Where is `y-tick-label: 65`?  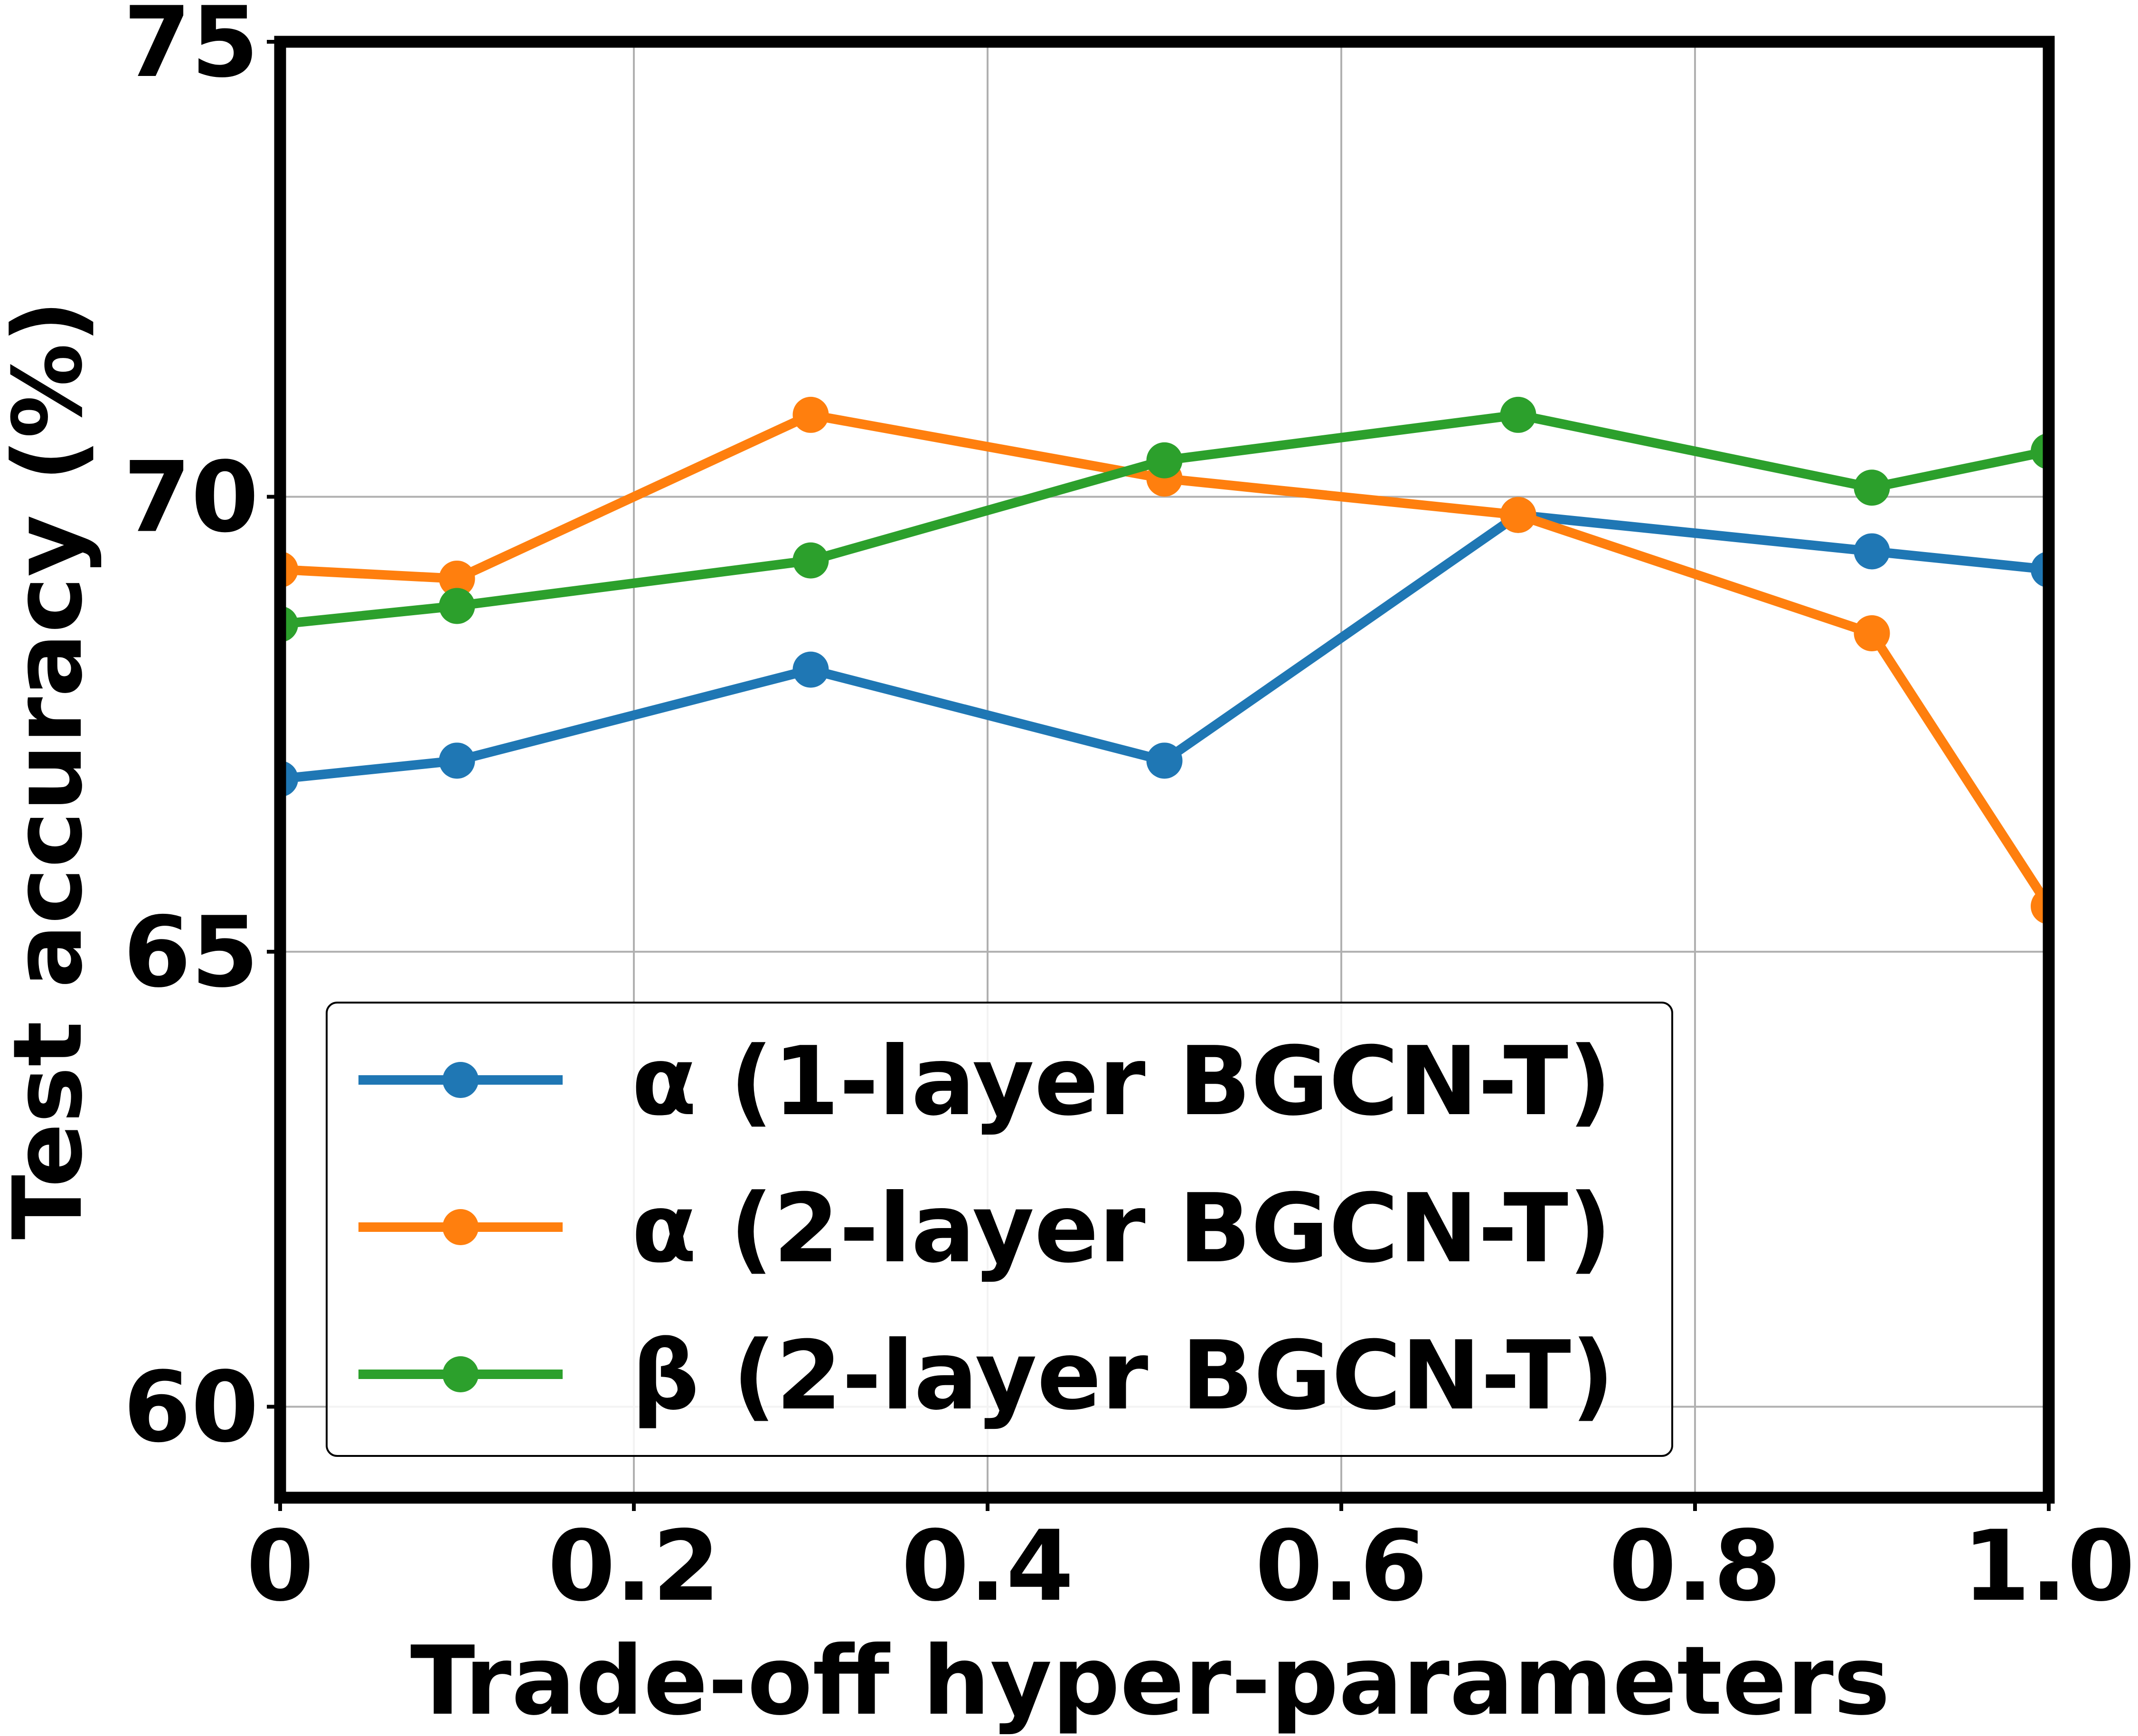
y-tick-label: 65 is located at coordinates (191, 952).